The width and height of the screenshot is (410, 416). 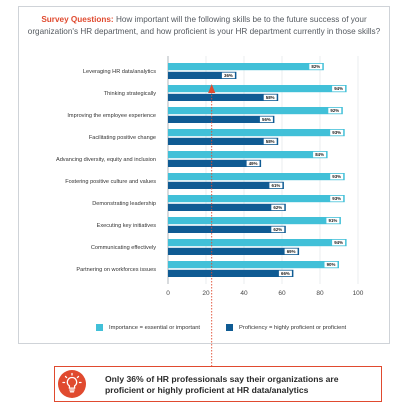 I want to click on legend-swatch-importance, so click(x=99, y=327).